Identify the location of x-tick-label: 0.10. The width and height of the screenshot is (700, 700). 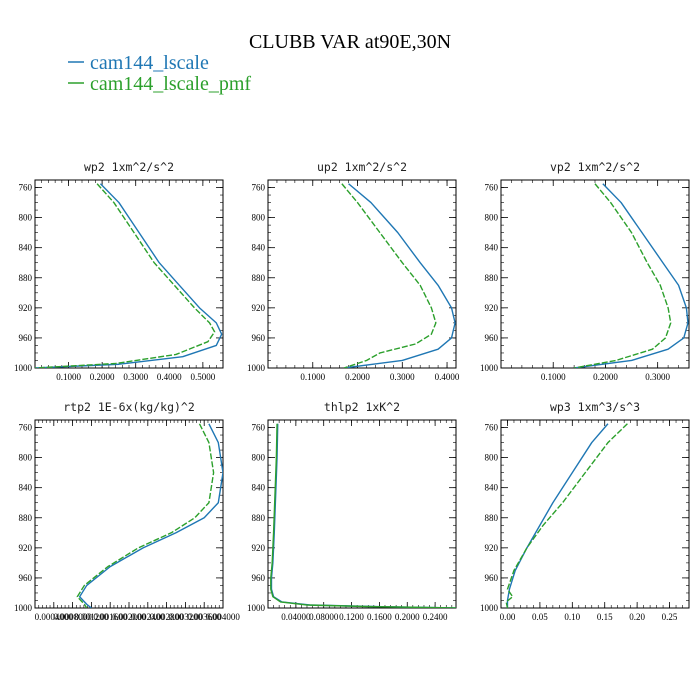
(572, 617).